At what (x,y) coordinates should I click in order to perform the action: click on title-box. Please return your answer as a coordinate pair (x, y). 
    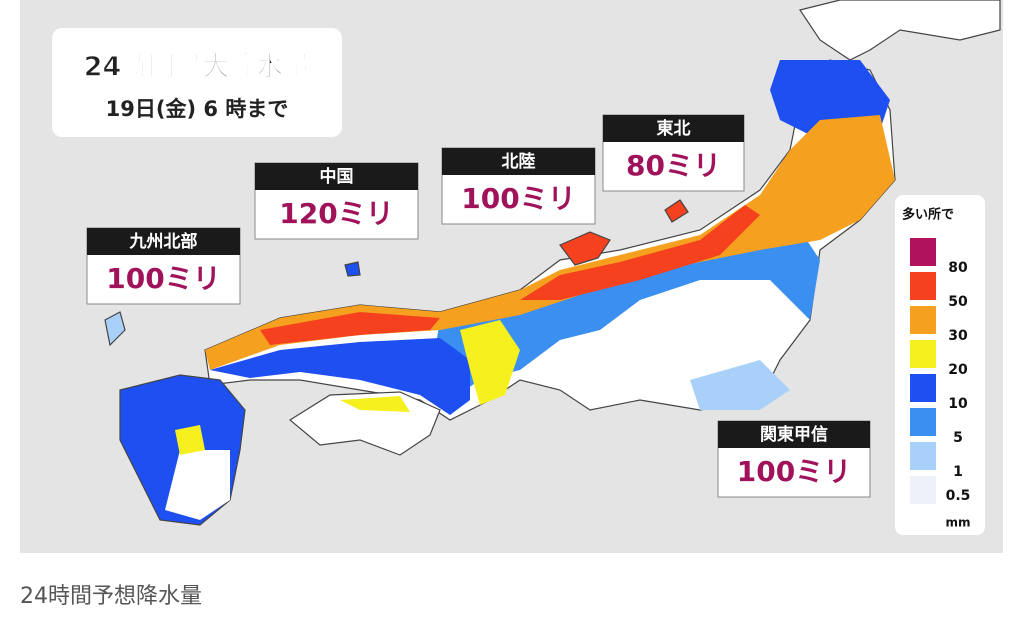
    Looking at the image, I should click on (197, 82).